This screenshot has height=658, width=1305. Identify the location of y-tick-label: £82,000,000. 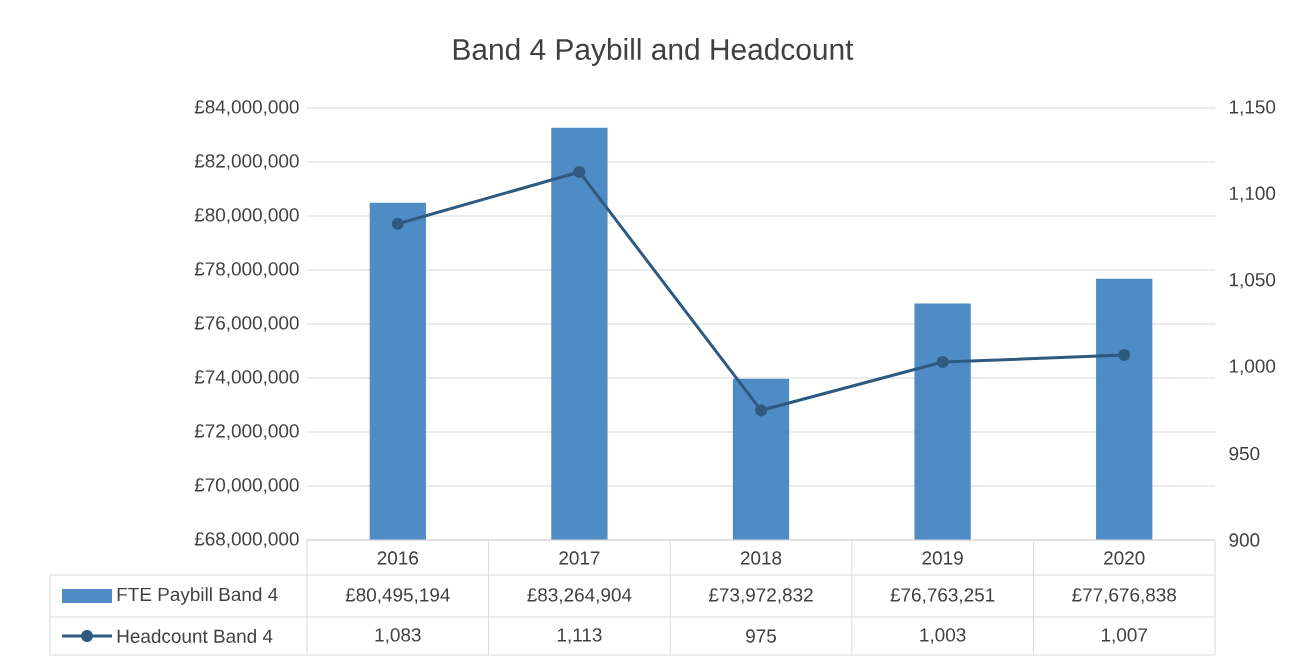
(246, 162).